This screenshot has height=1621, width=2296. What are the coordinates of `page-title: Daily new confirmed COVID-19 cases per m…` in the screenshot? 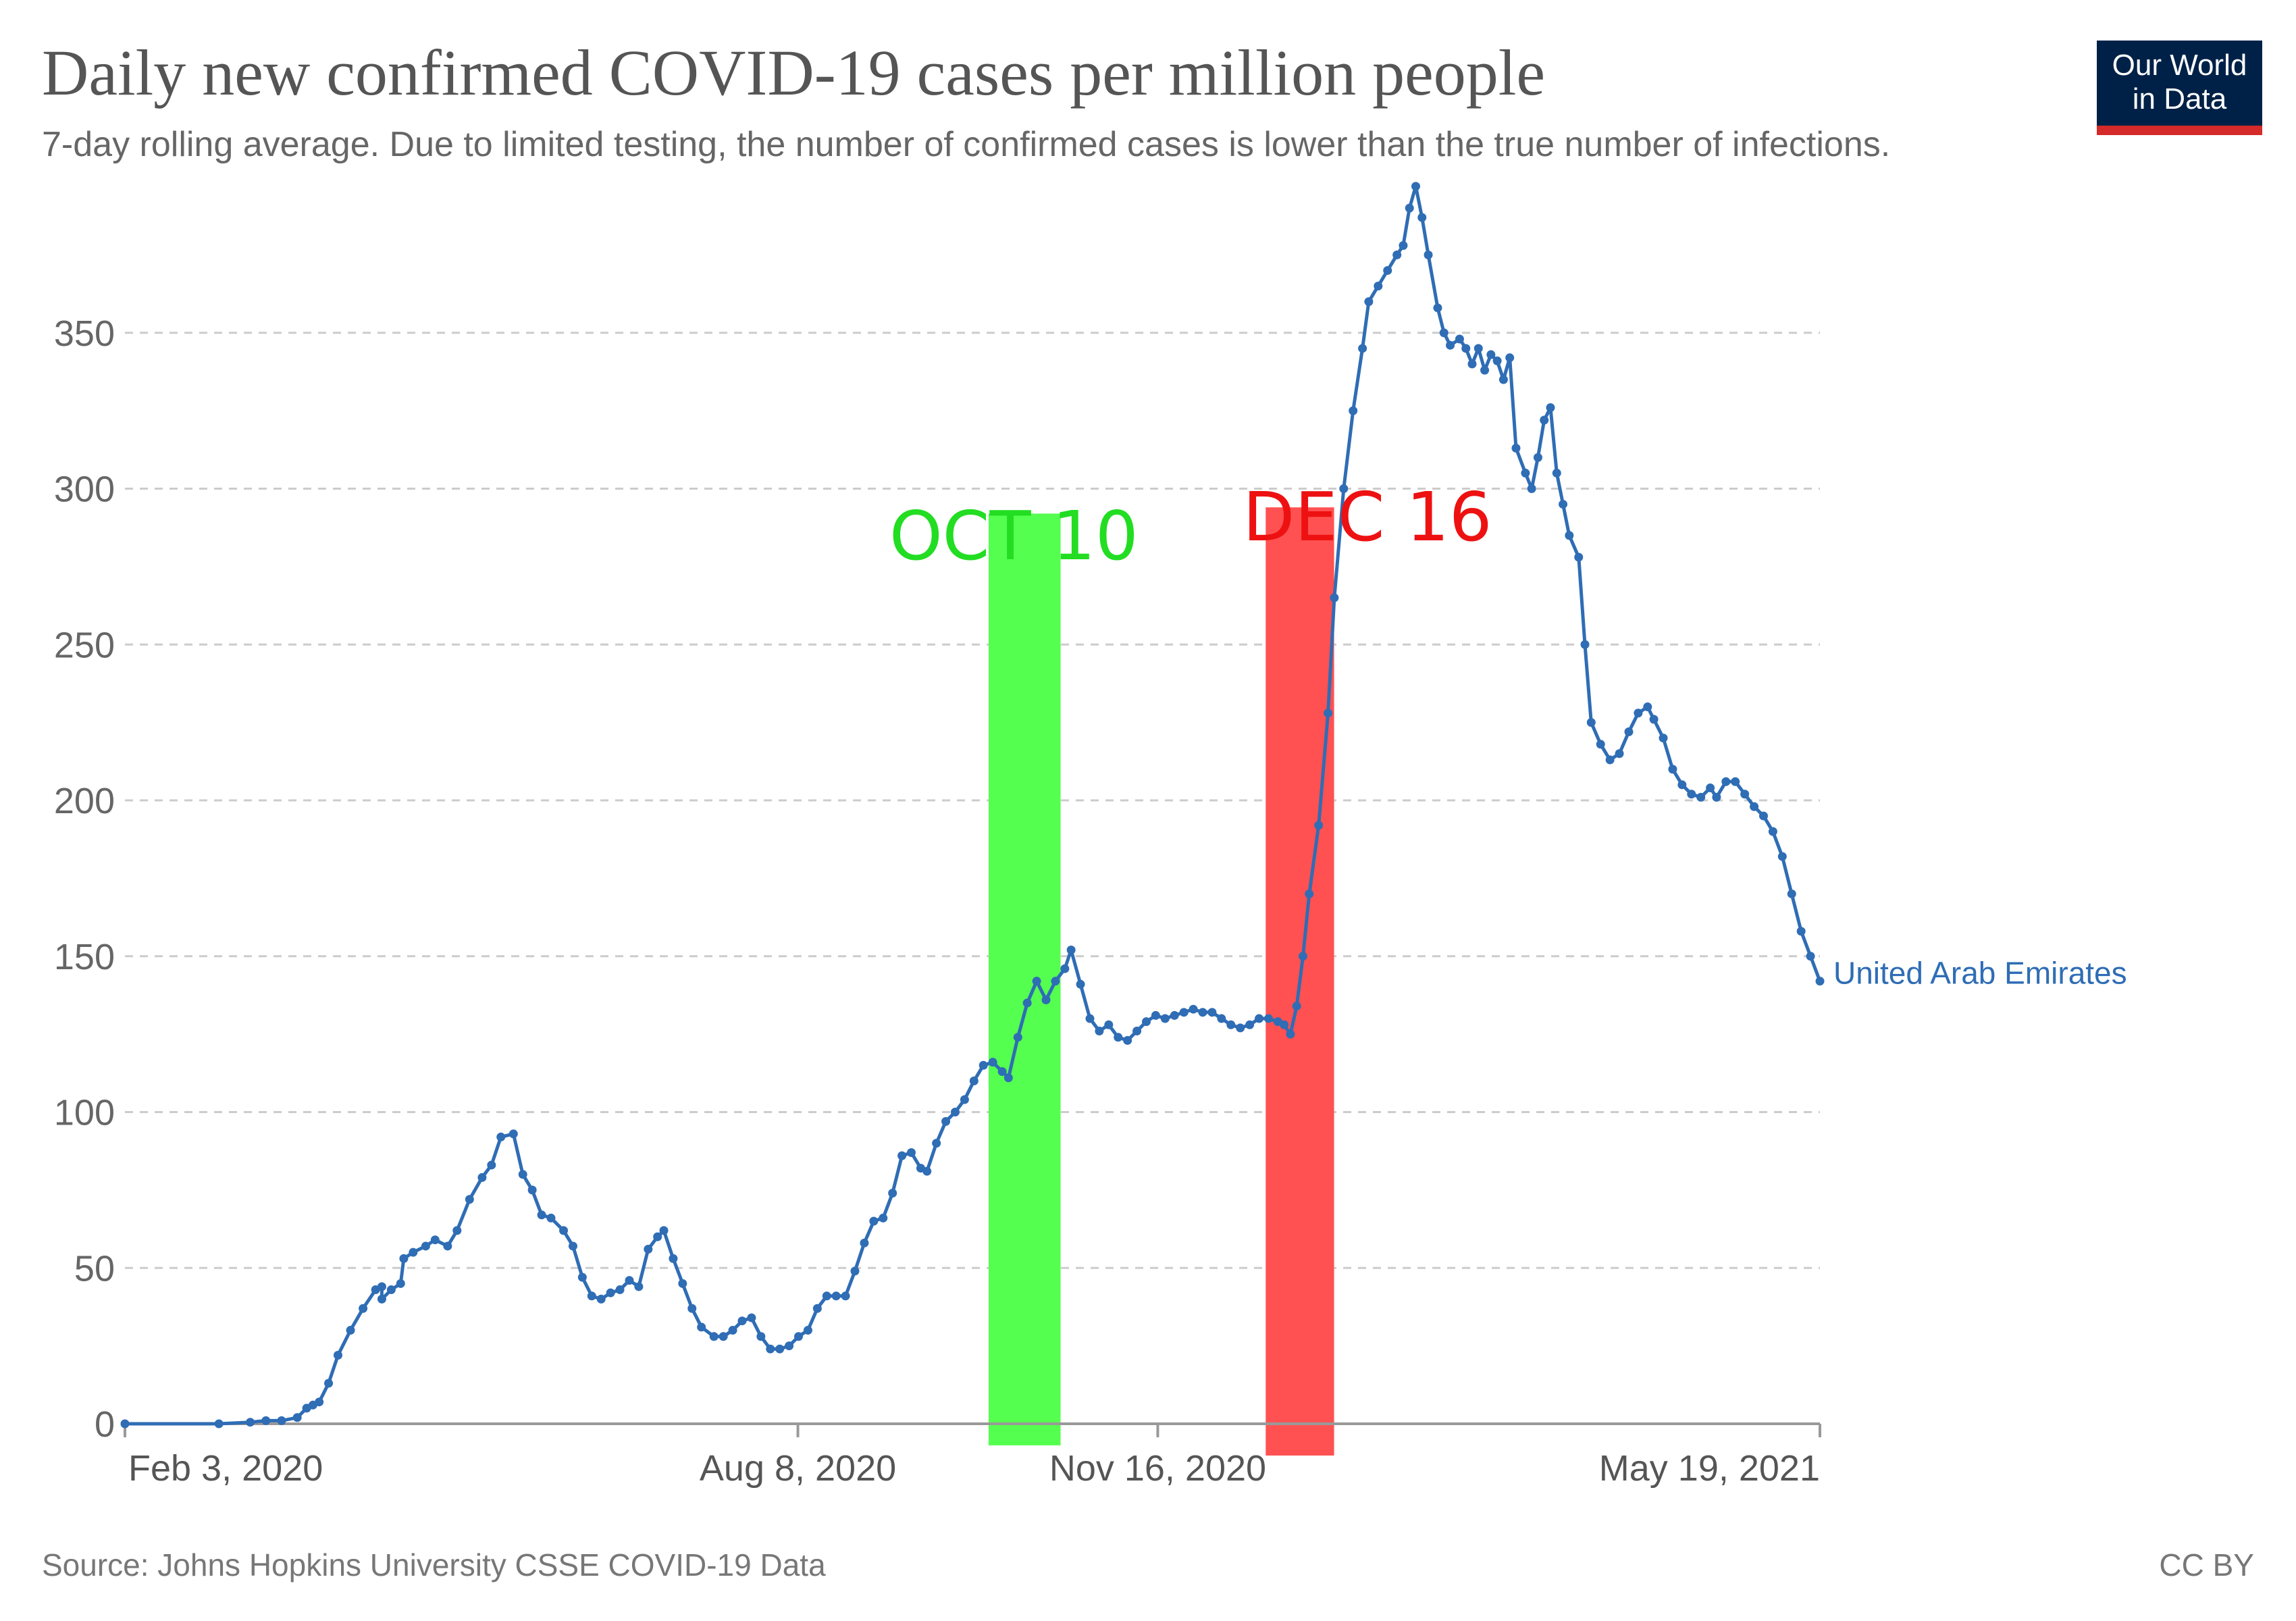 It's located at (794, 72).